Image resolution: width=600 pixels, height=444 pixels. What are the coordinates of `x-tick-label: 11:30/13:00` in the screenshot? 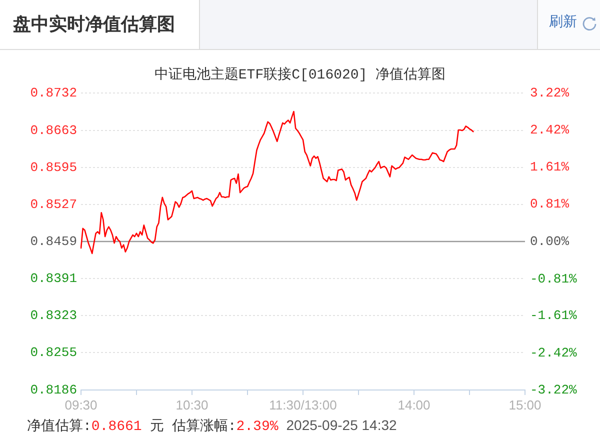 It's located at (303, 404).